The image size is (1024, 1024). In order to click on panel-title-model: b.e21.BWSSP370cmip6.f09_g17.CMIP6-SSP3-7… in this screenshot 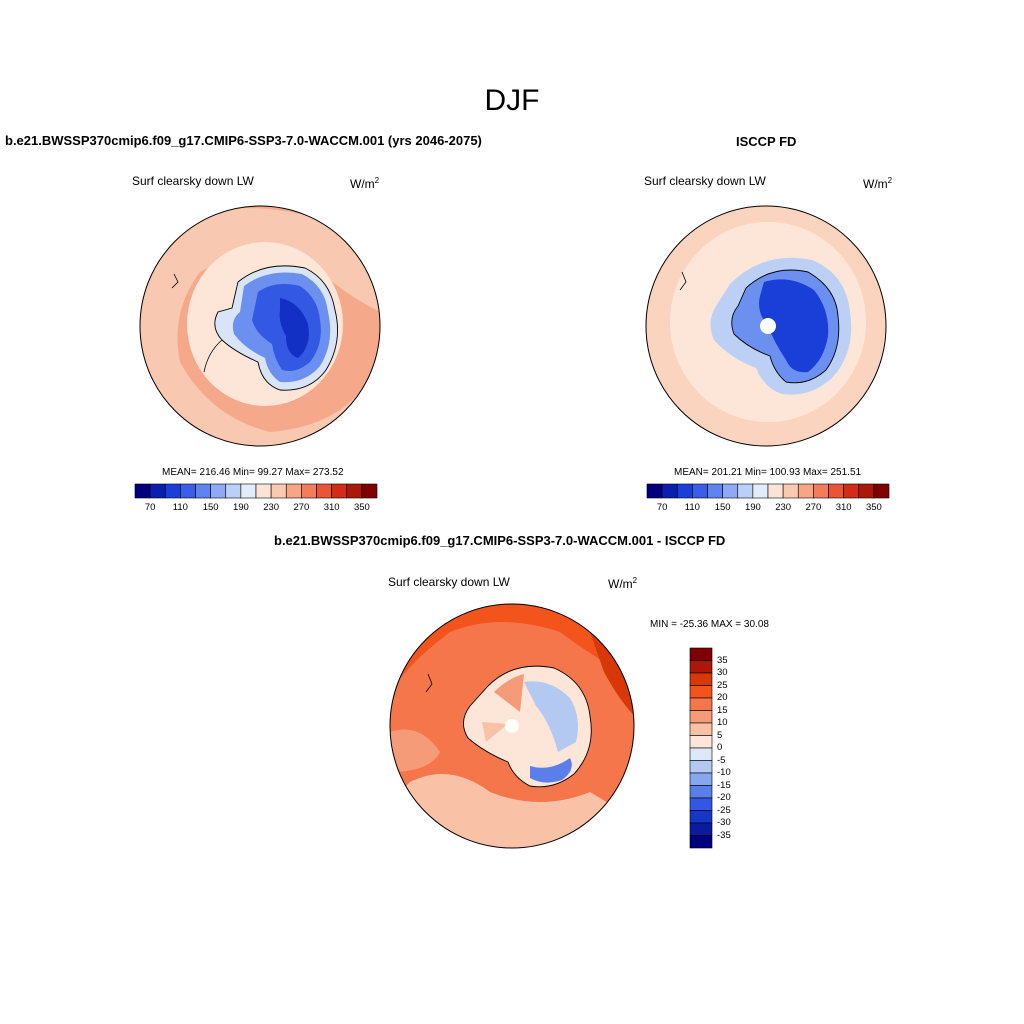, I will do `click(243, 140)`.